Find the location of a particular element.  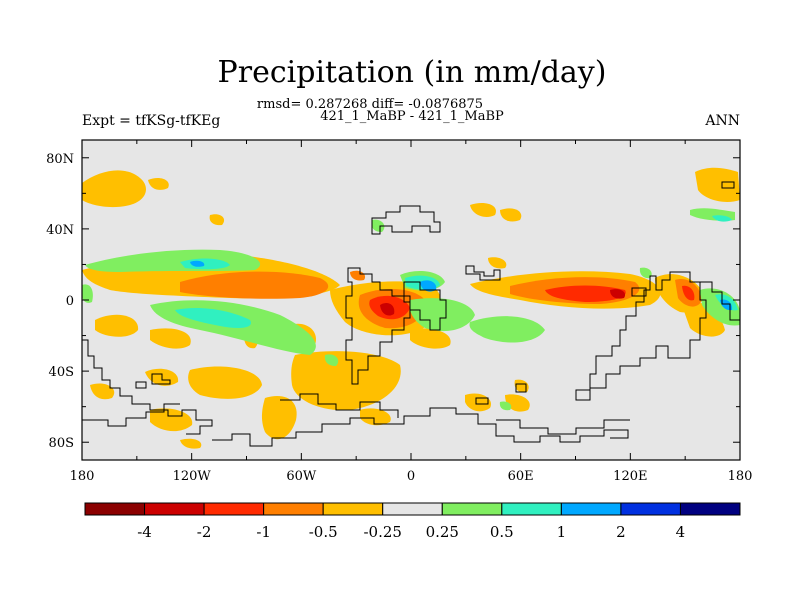

south-america-outline is located at coordinates (378, 326).